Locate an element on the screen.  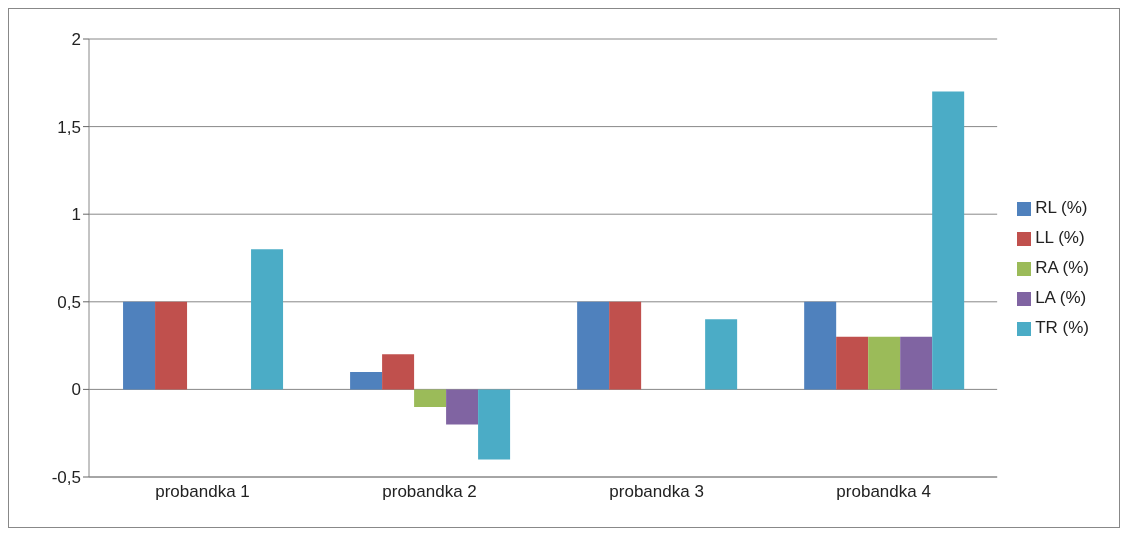
y-tick-label: 0,5 is located at coordinates (69, 302).